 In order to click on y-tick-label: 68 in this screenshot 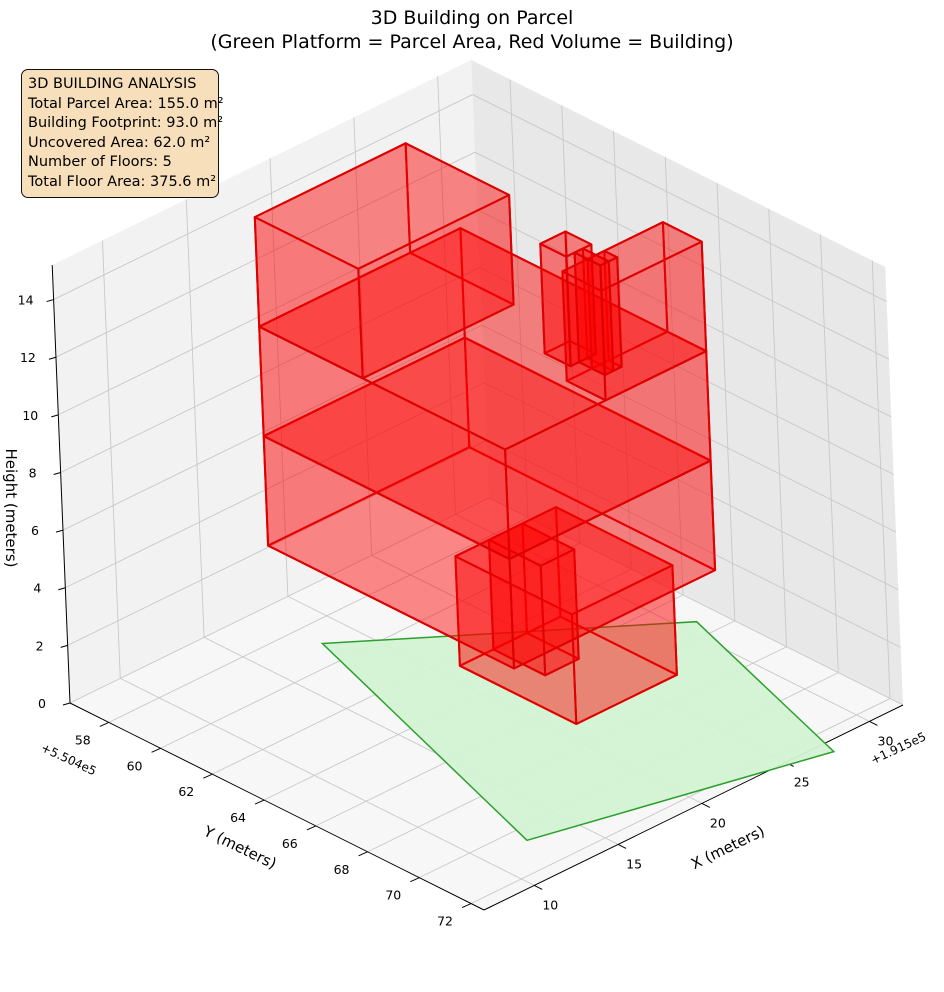, I will do `click(342, 869)`.